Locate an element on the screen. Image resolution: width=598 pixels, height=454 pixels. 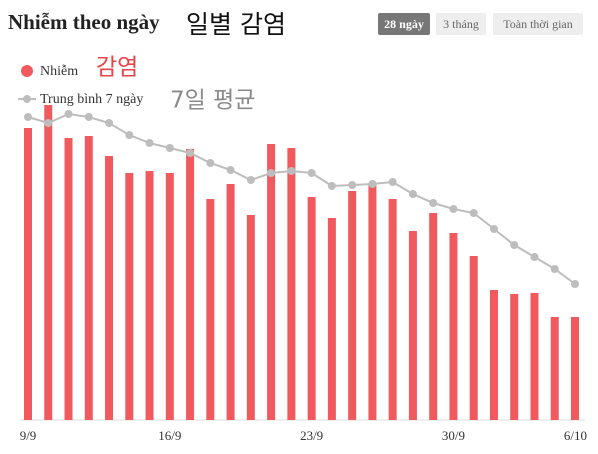
x-tick-label: 9/9 is located at coordinates (28, 435).